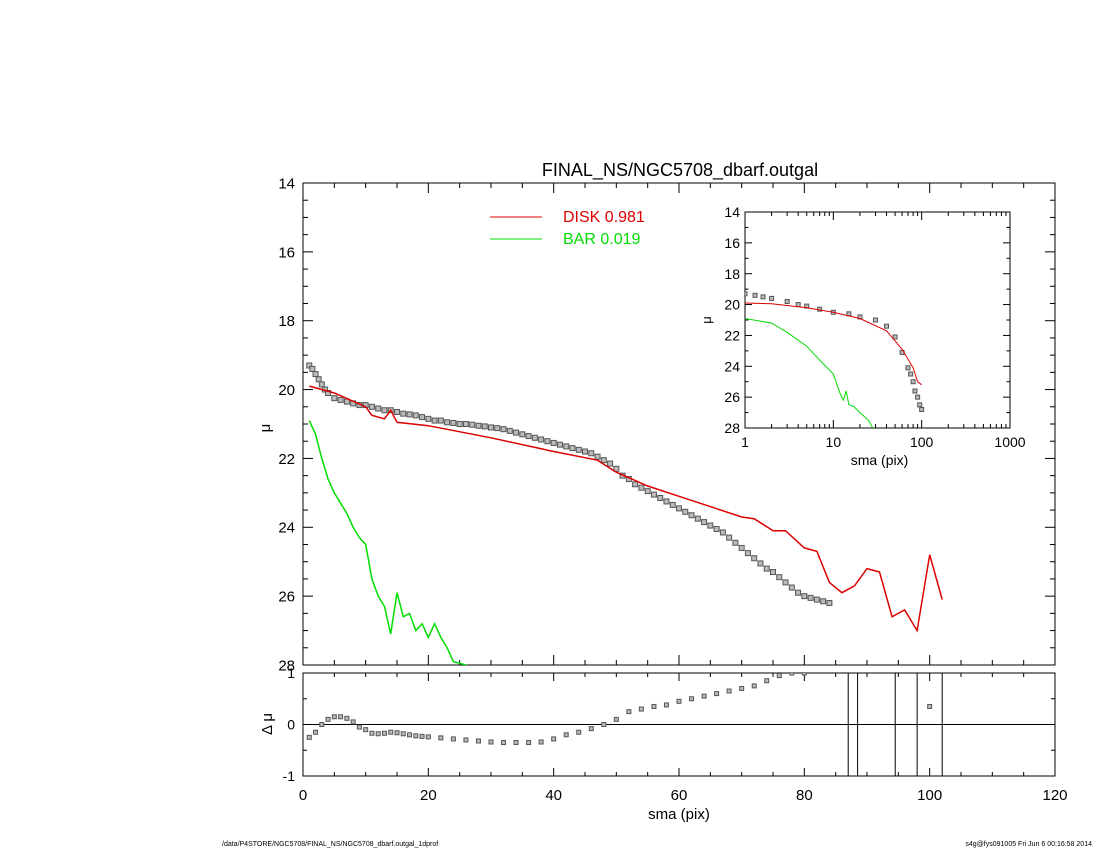 The image size is (1100, 850). What do you see at coordinates (388, 542) in the screenshot?
I see `bar-series-line` at bounding box center [388, 542].